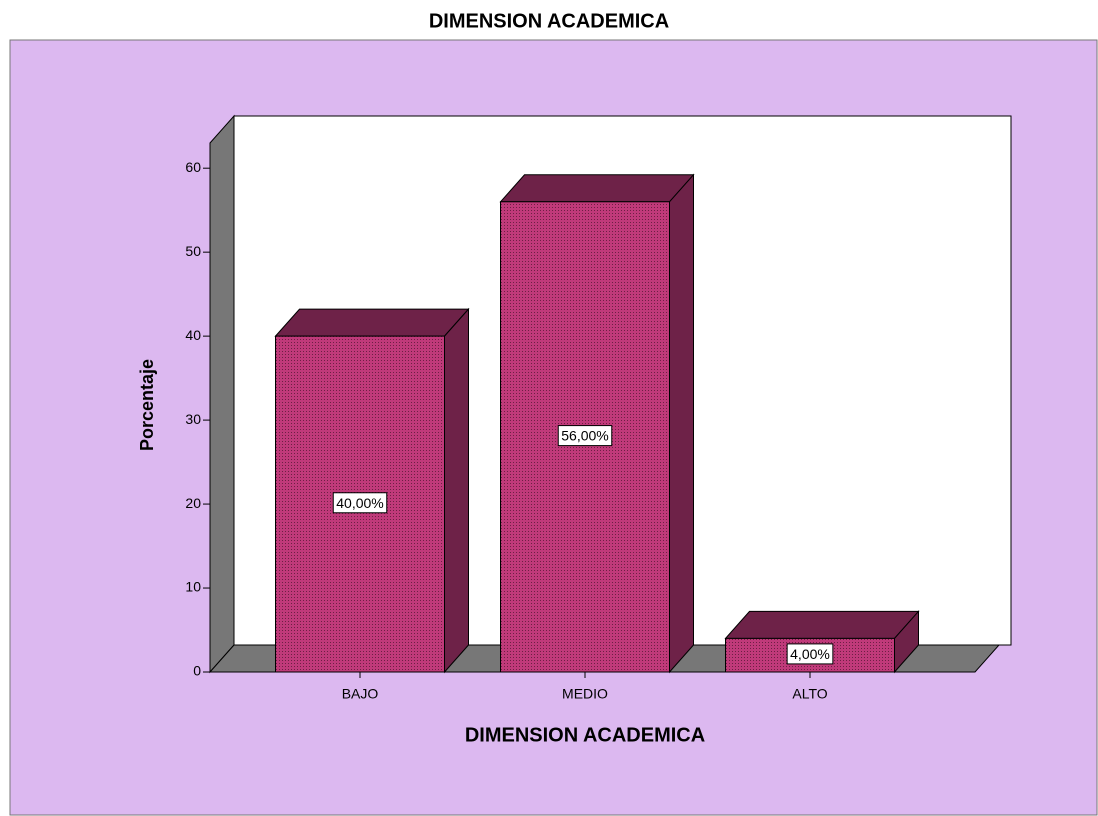 Image resolution: width=1098 pixels, height=816 pixels. I want to click on y-tick-label: 10, so click(193, 587).